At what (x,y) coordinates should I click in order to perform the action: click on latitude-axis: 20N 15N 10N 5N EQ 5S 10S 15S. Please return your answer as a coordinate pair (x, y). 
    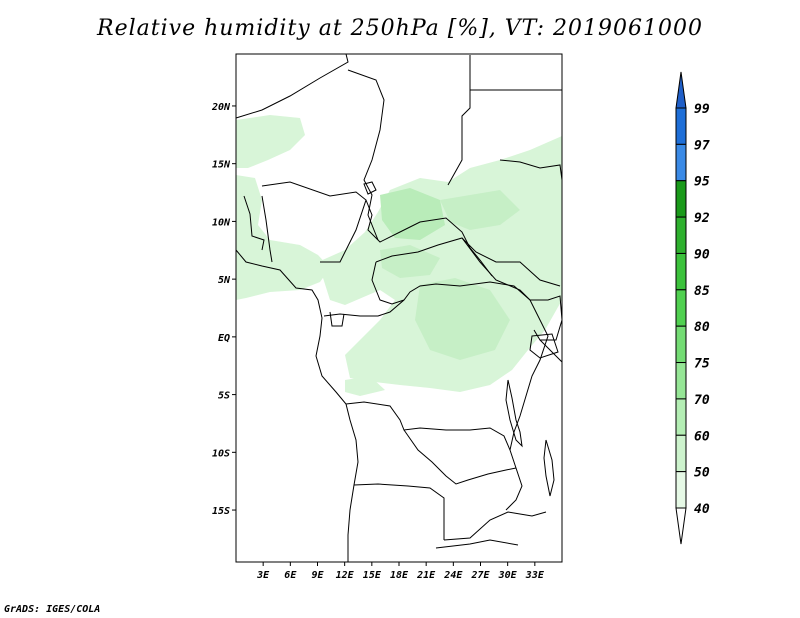
    Looking at the image, I should click on (223, 309).